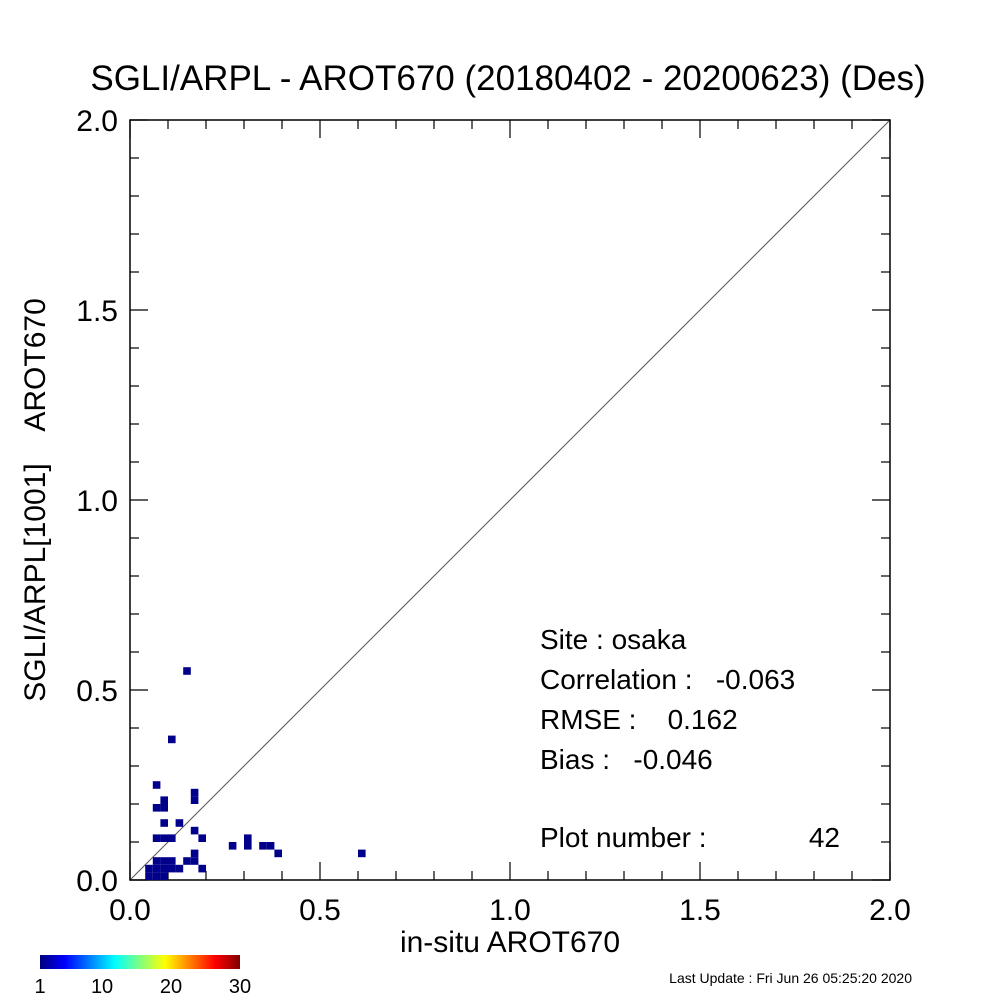  I want to click on colorbar-tick-label: 10, so click(102, 987).